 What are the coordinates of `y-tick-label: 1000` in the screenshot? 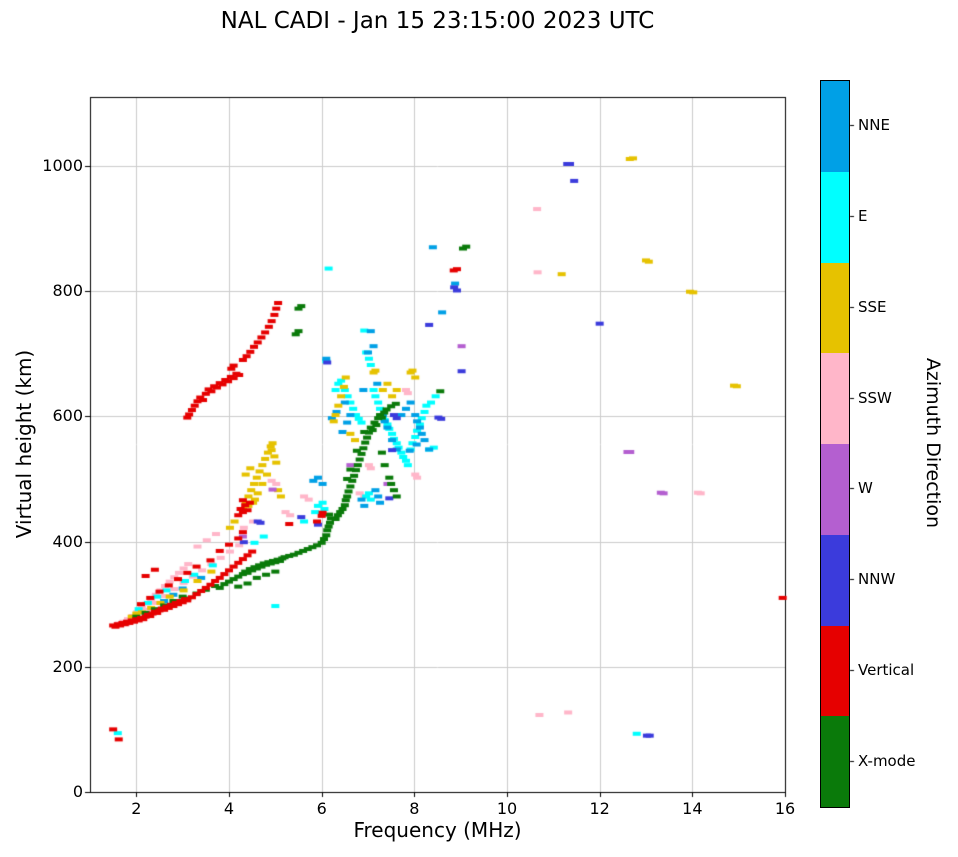 It's located at (62, 165).